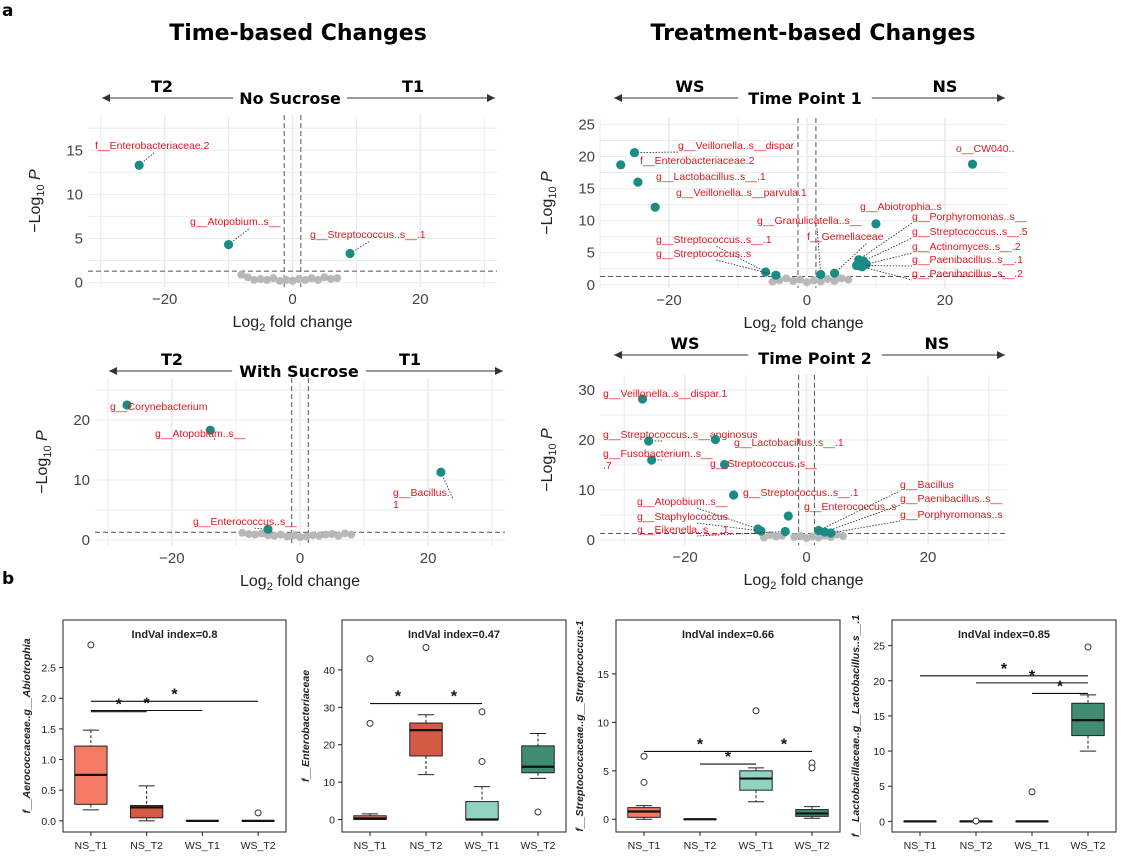  What do you see at coordinates (171, 558) in the screenshot?
I see `x-tick-label: −20` at bounding box center [171, 558].